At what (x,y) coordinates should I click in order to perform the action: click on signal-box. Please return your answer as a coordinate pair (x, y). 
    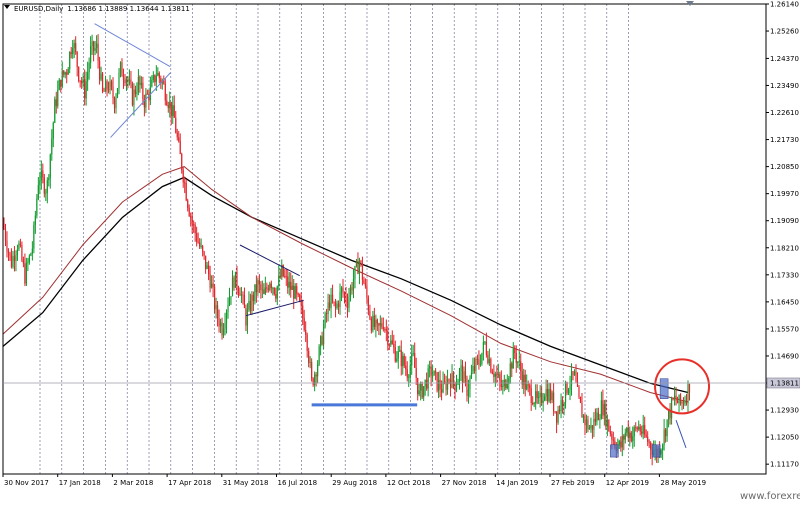
    Looking at the image, I should click on (614, 451).